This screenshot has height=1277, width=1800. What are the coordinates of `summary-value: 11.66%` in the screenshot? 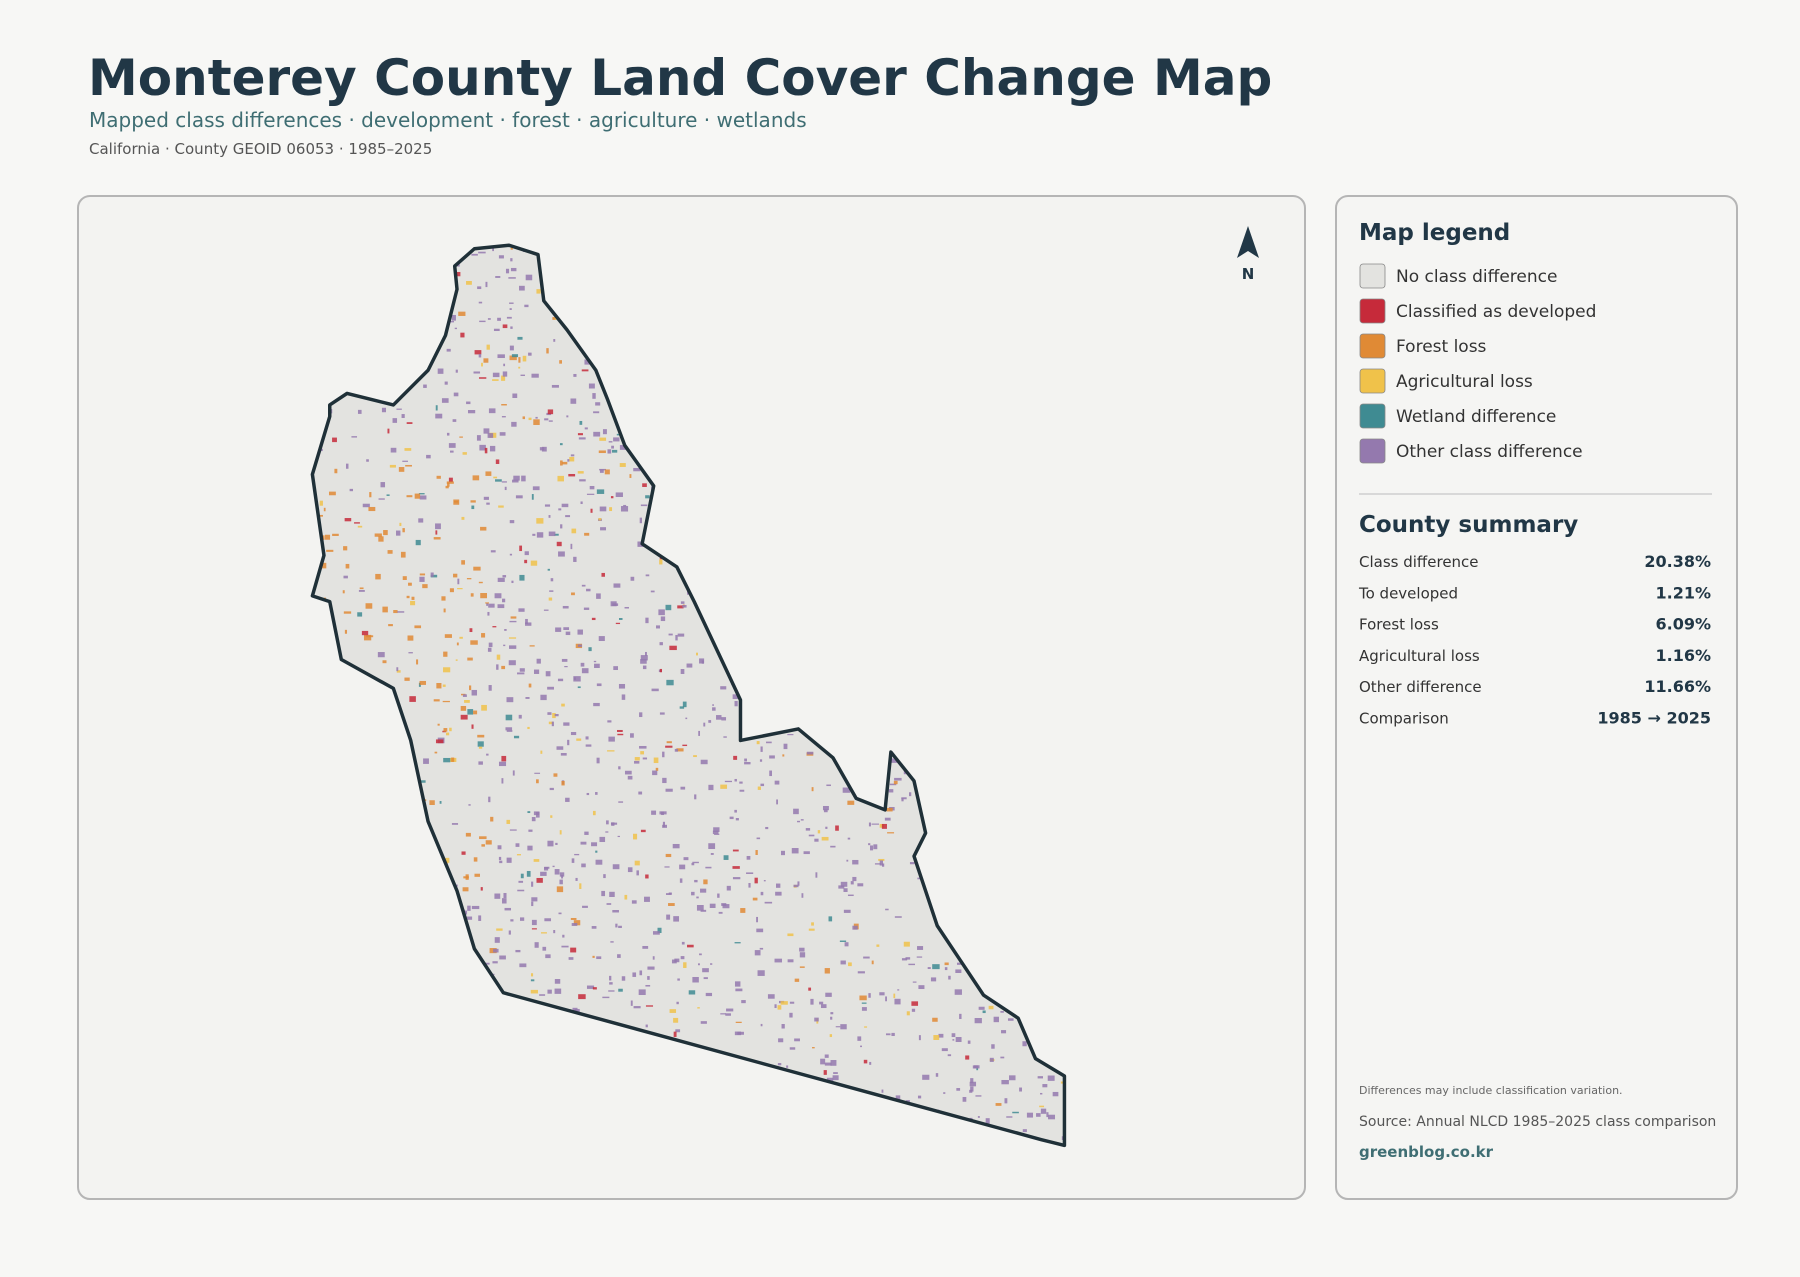 It's located at (1677, 686).